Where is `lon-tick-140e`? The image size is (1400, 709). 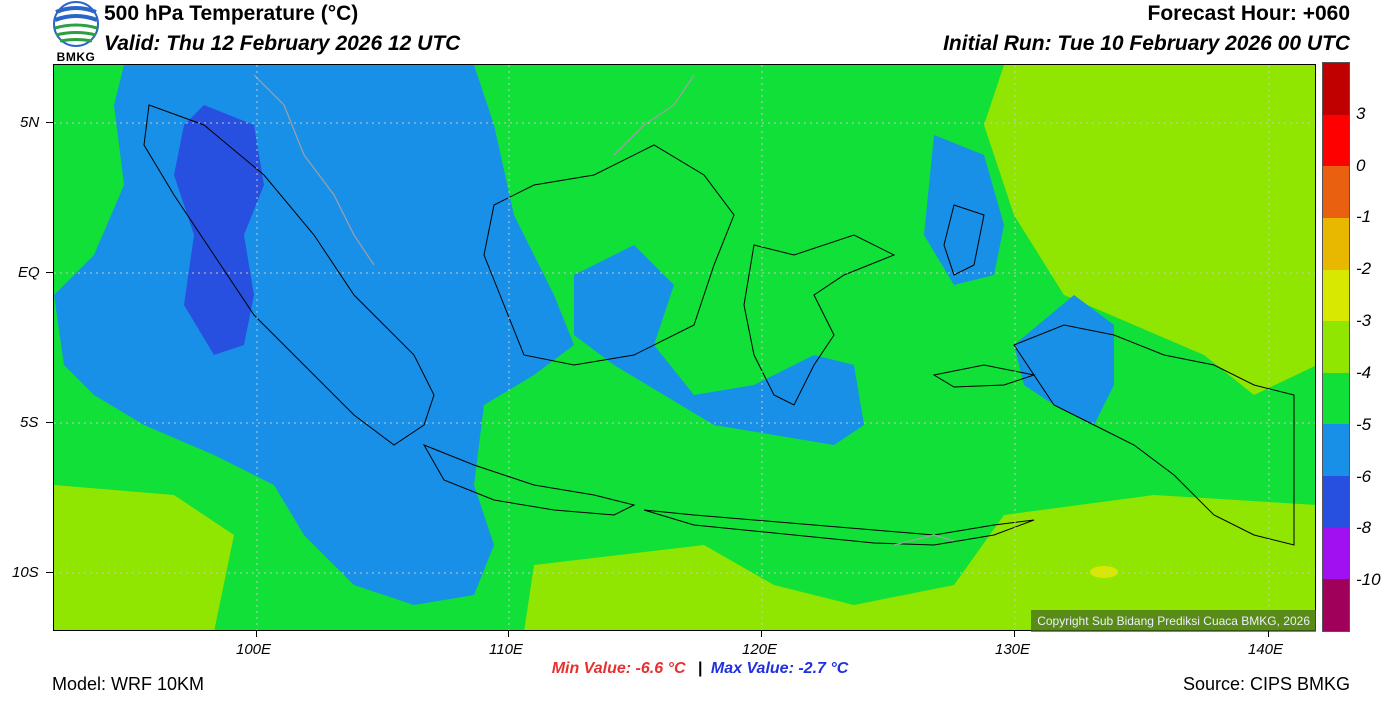 lon-tick-140e is located at coordinates (1268, 634).